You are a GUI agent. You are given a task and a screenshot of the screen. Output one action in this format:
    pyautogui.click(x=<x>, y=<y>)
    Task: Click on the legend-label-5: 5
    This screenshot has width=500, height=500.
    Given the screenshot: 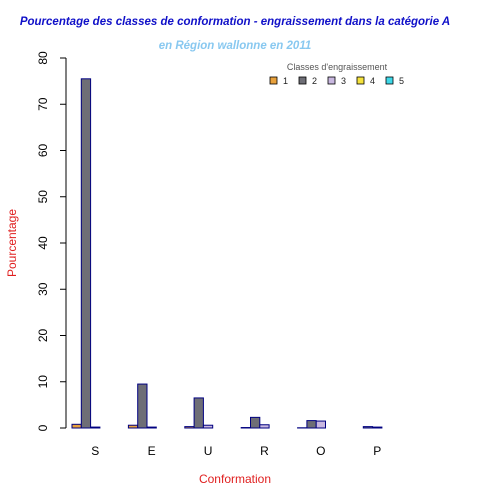 What is the action you would take?
    pyautogui.click(x=401, y=81)
    